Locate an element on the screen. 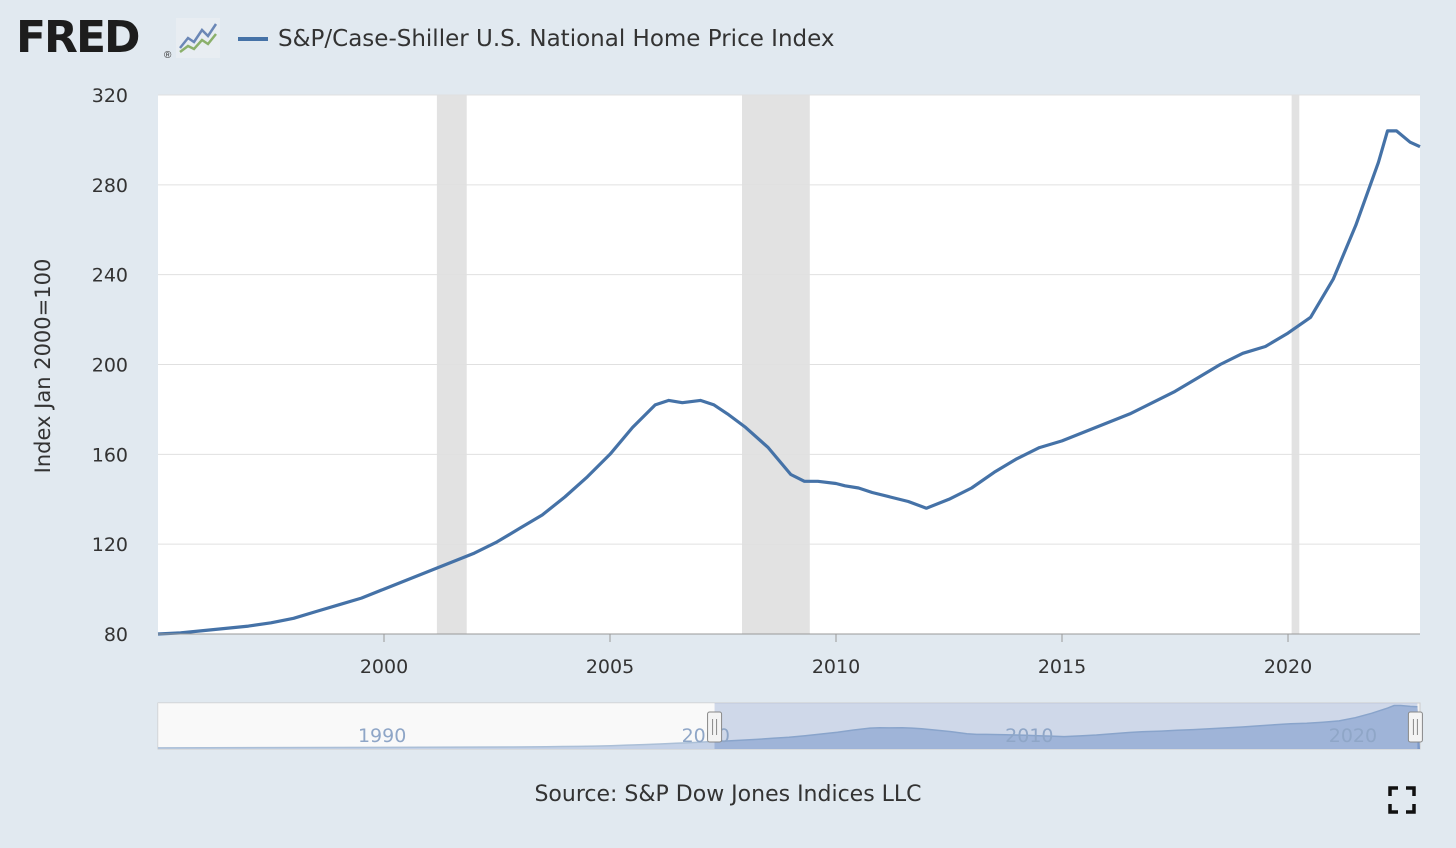 The width and height of the screenshot is (1456, 848). navigator-selected-range is located at coordinates (1066, 726).